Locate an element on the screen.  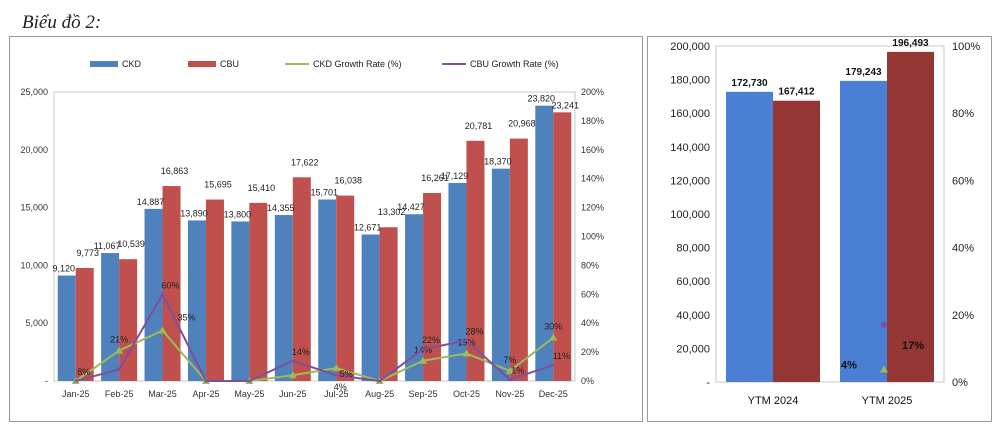
cbu-value-label: 16,038 is located at coordinates (348, 181).